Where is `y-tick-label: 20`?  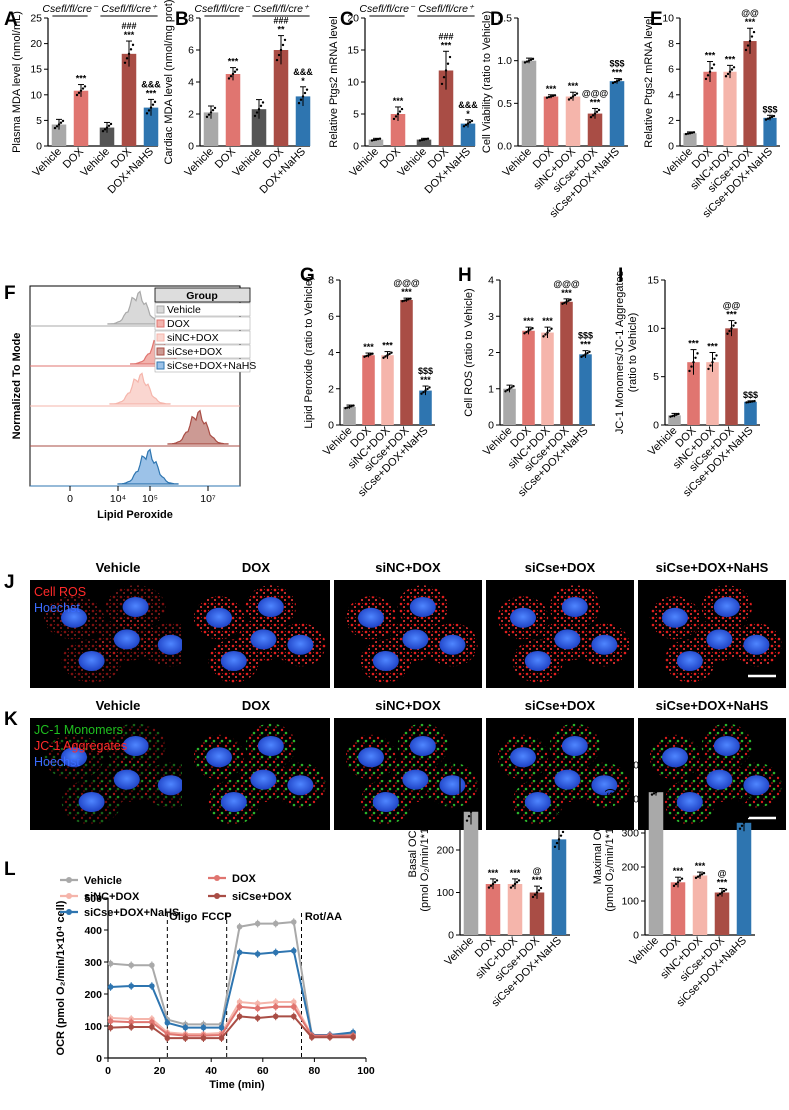
y-tick-label: 20 is located at coordinates (36, 44).